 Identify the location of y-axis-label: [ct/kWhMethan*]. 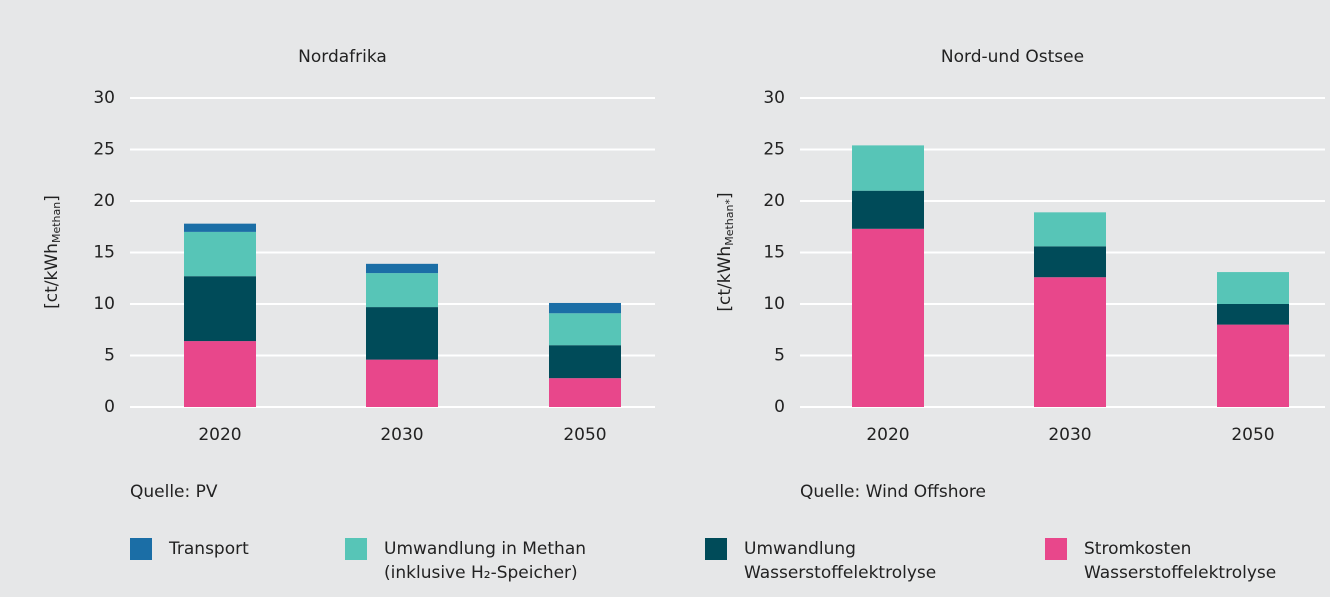
(725, 251).